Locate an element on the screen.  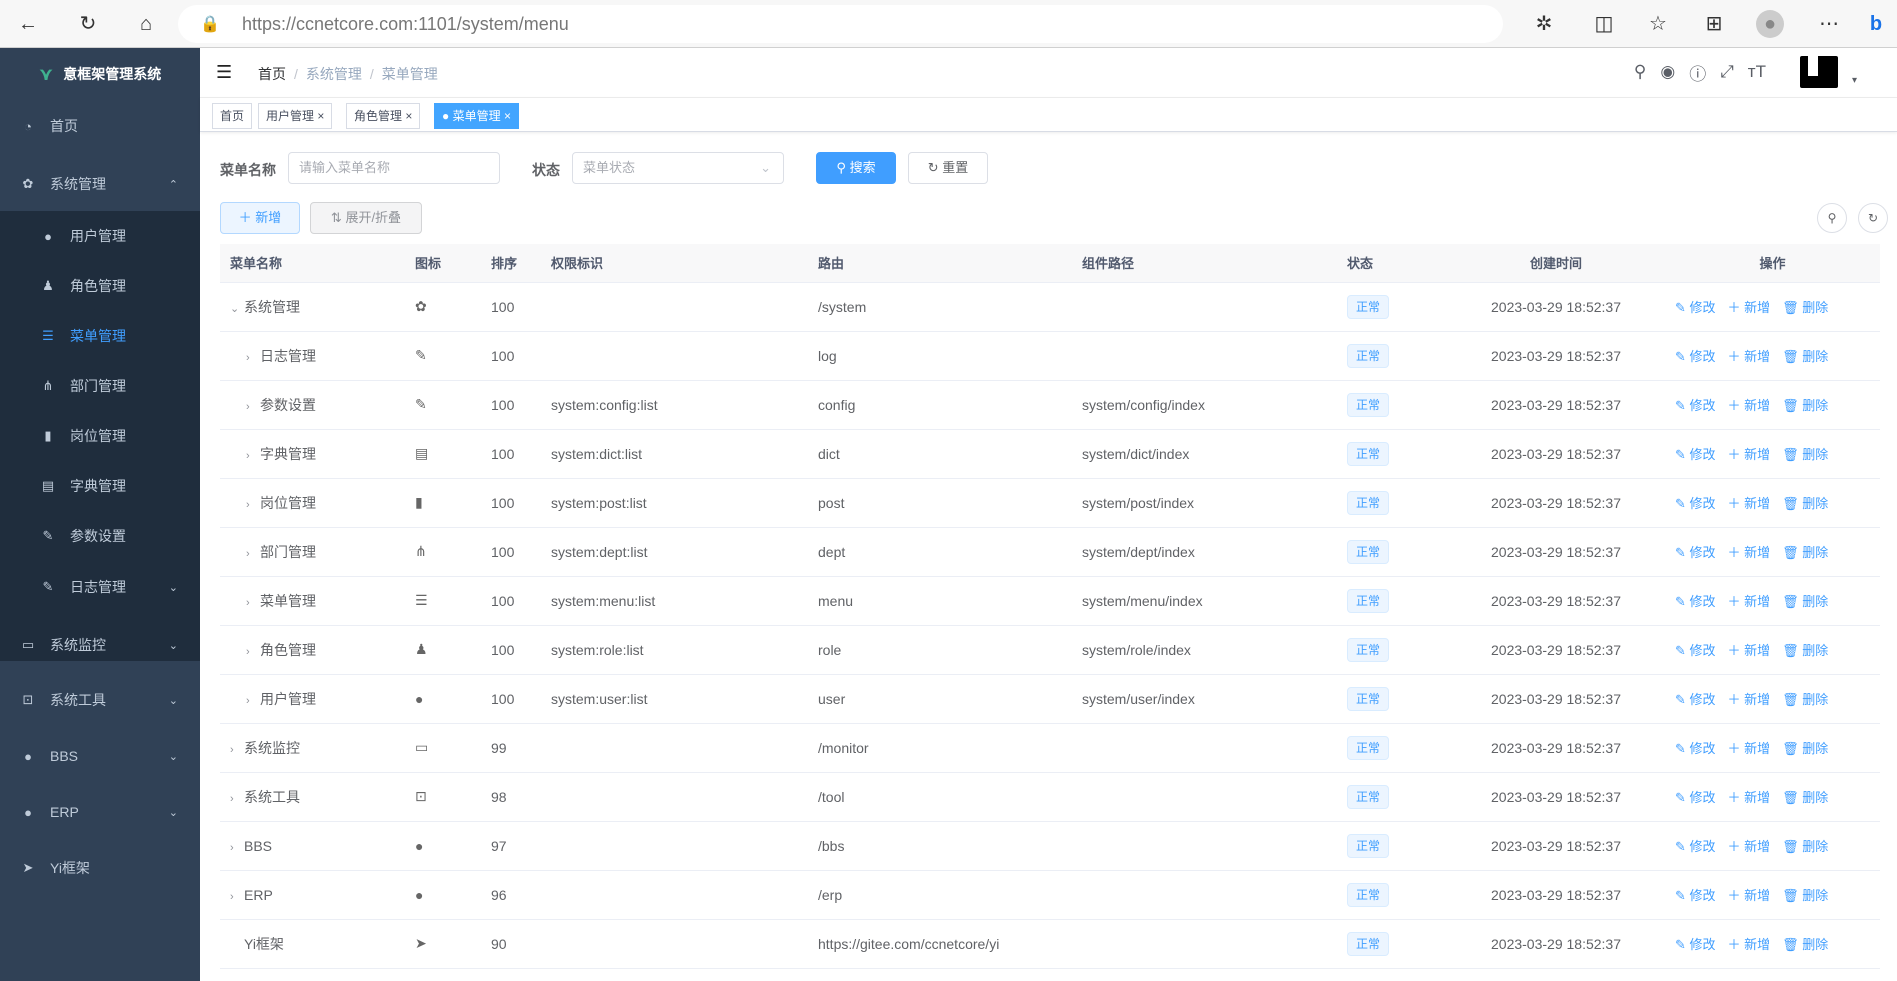
sidebar-item-4: ☰ 菜单管理 is located at coordinates (100, 336).